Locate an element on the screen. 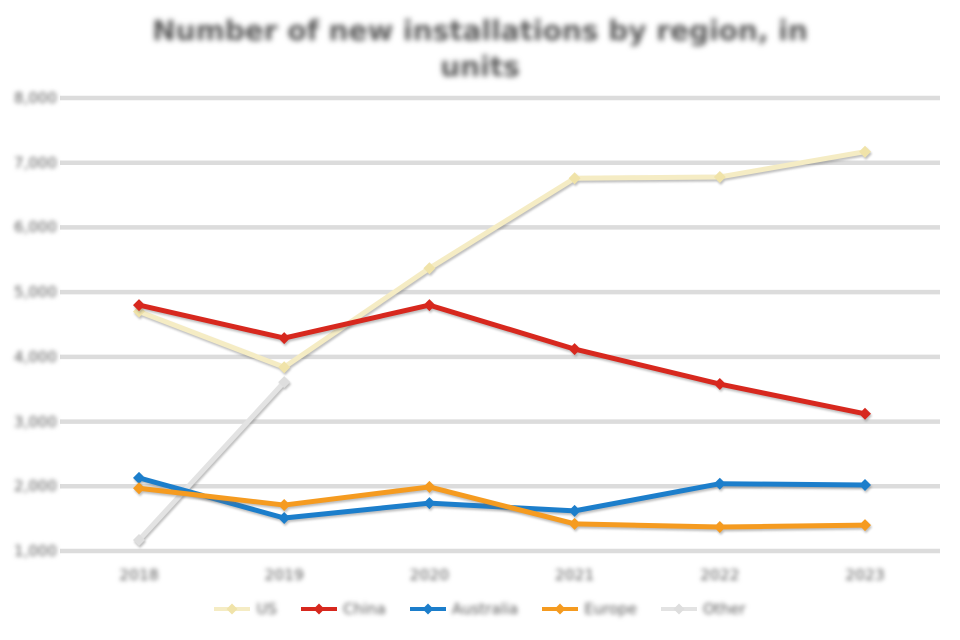 The height and width of the screenshot is (640, 960). y-axis-tick-label: 5,000 is located at coordinates (35, 292).